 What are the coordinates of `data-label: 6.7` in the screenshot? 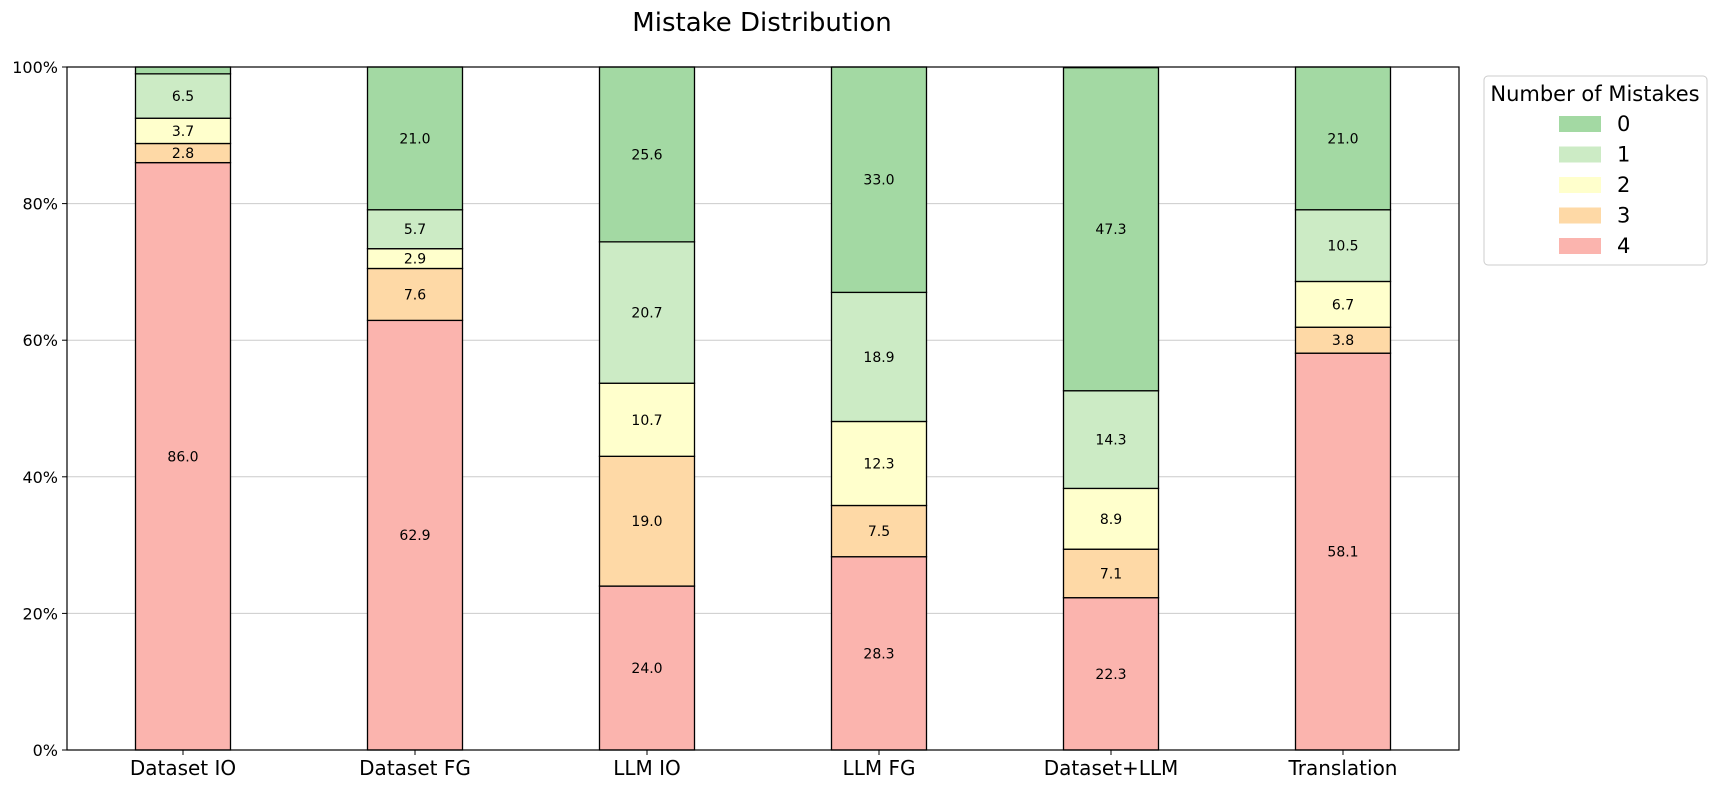 It's located at (1343, 305).